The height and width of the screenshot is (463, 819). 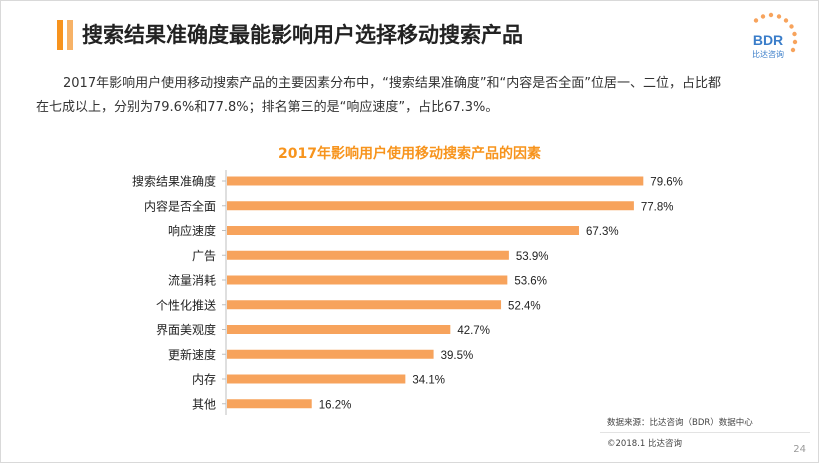 I want to click on category-label: 搜索结果准确度, so click(x=174, y=181).